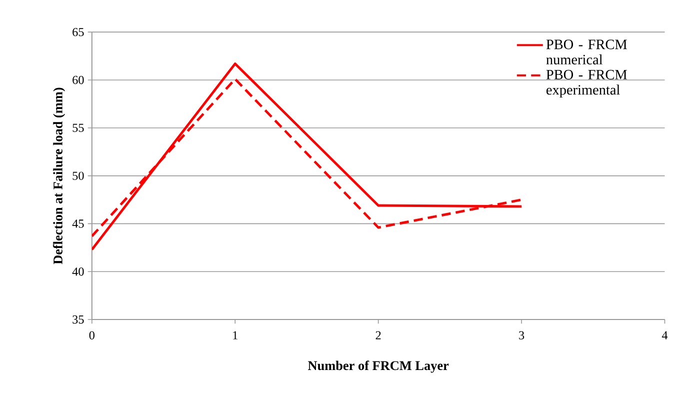 Image resolution: width=682 pixels, height=406 pixels. Describe the element at coordinates (586, 51) in the screenshot. I see `legend-label: PBO - FRCM numerical` at that location.